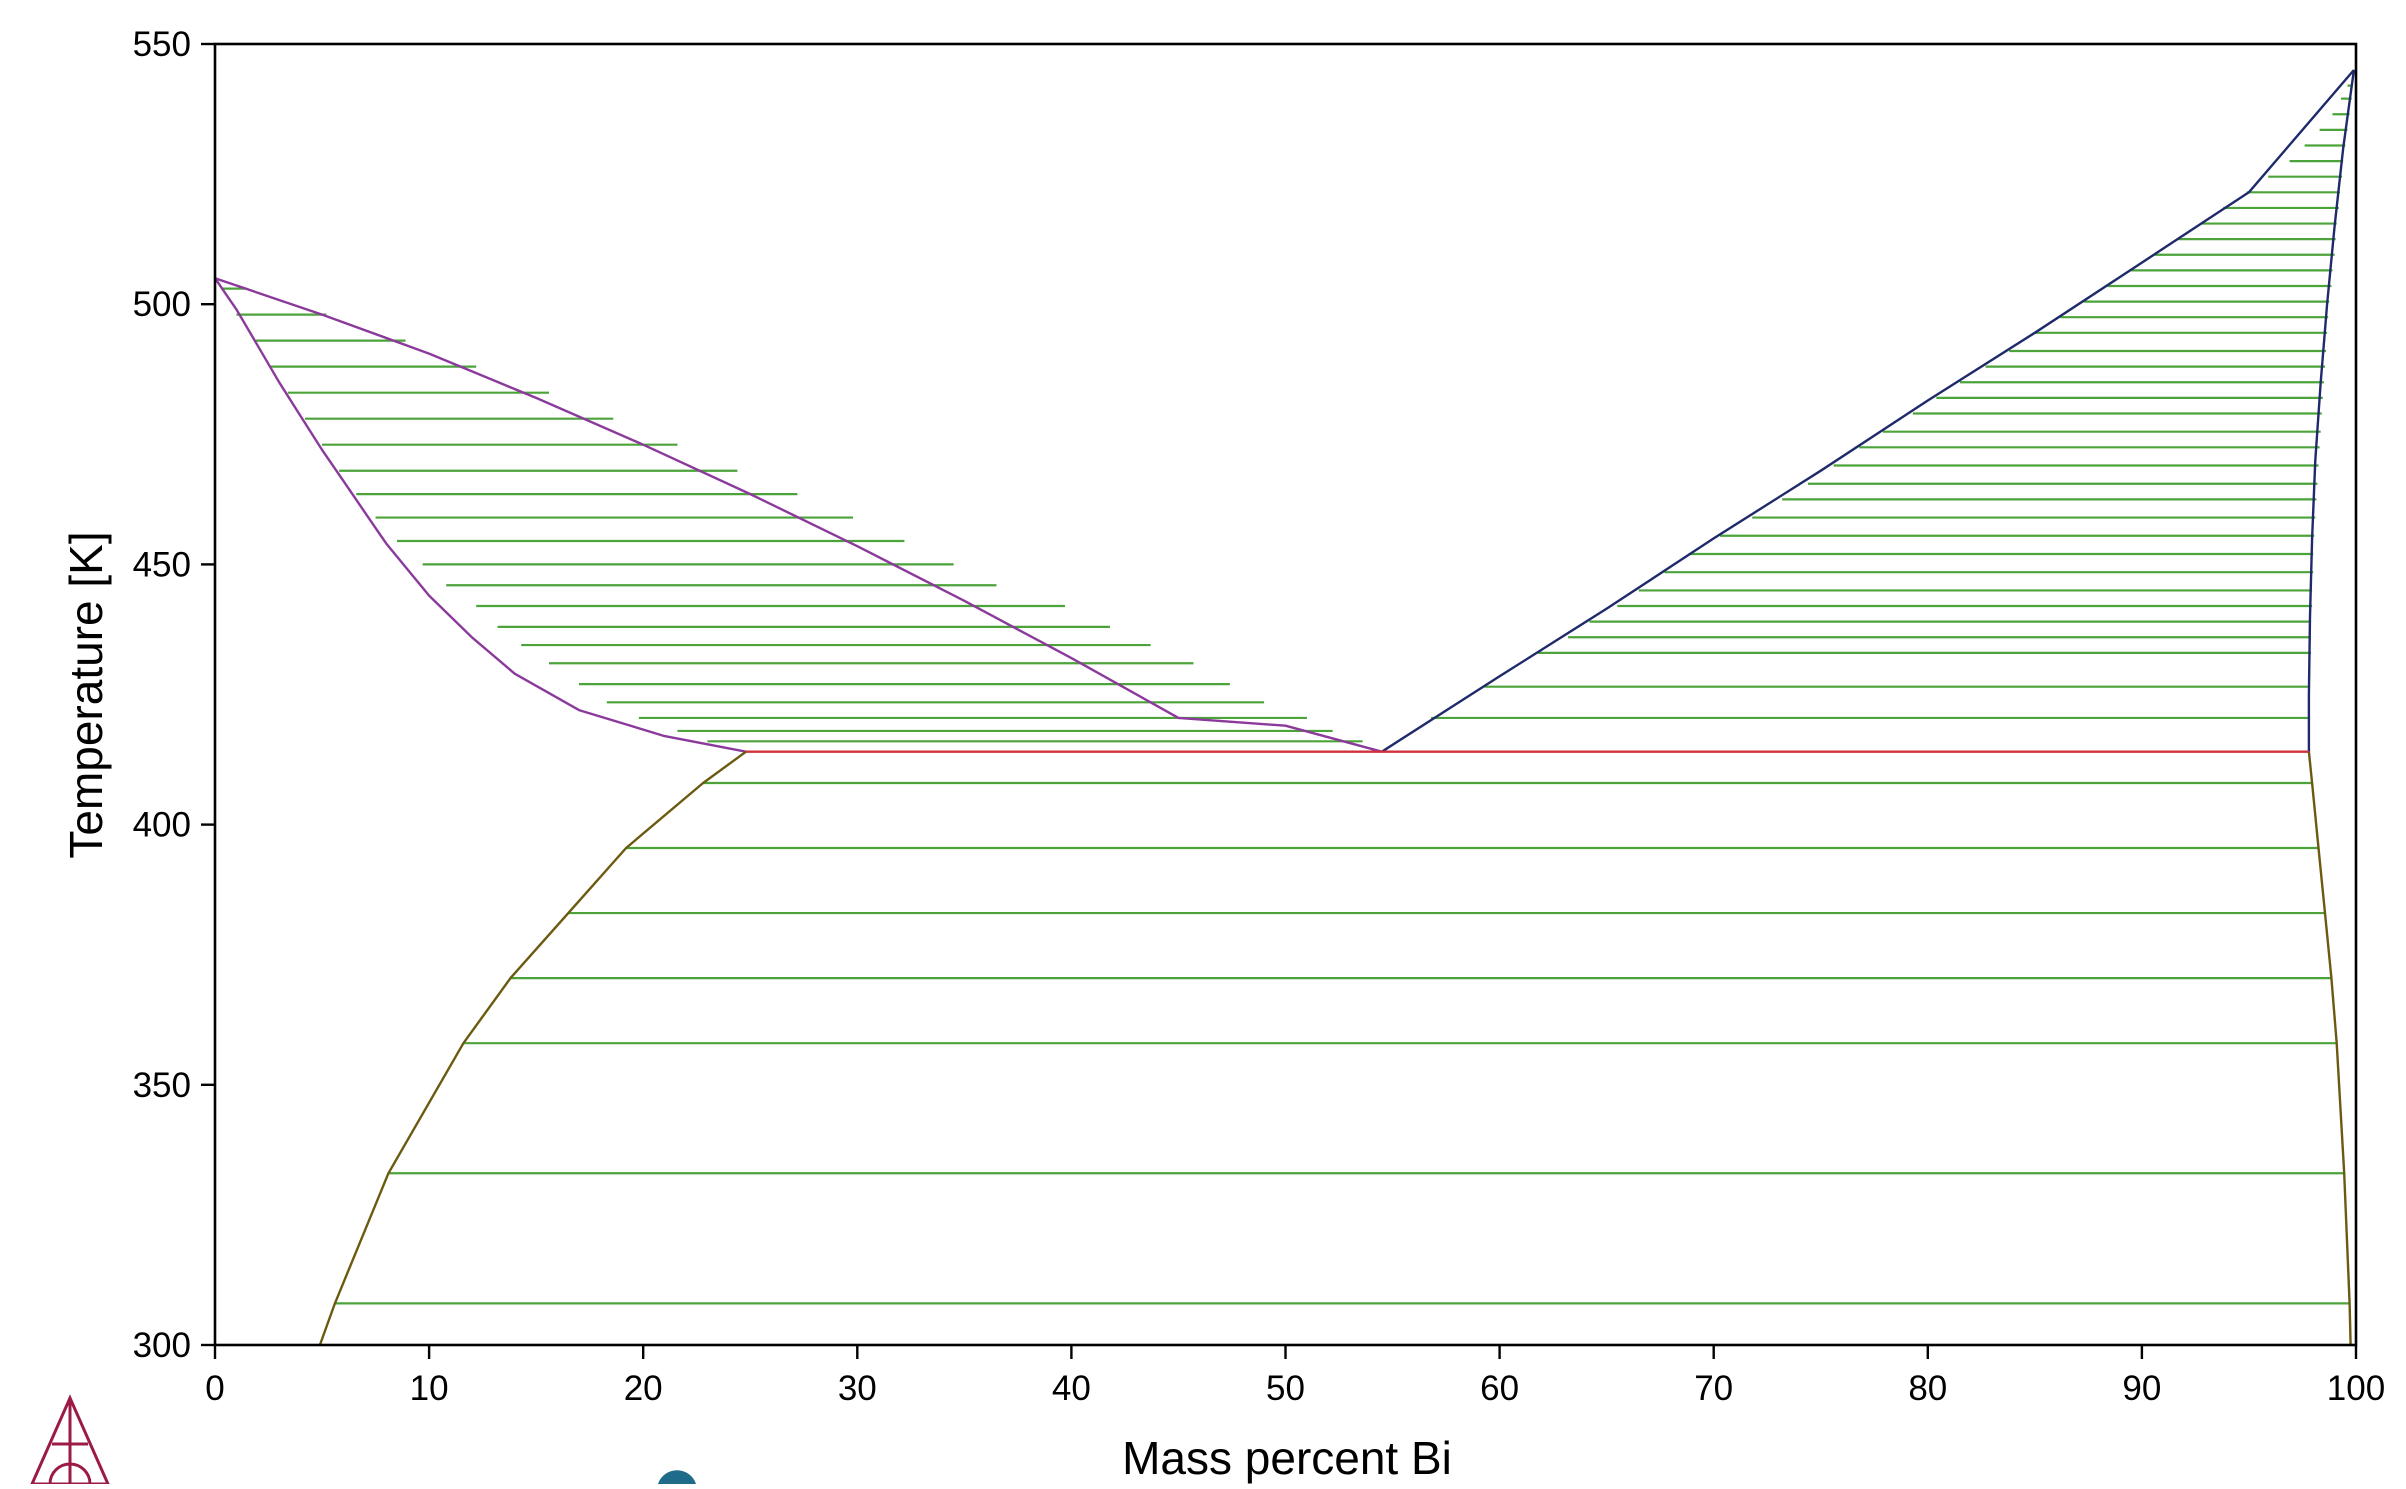 The image size is (2406, 1489). Describe the element at coordinates (162, 44) in the screenshot. I see `y-tick-label-550: 550` at that location.